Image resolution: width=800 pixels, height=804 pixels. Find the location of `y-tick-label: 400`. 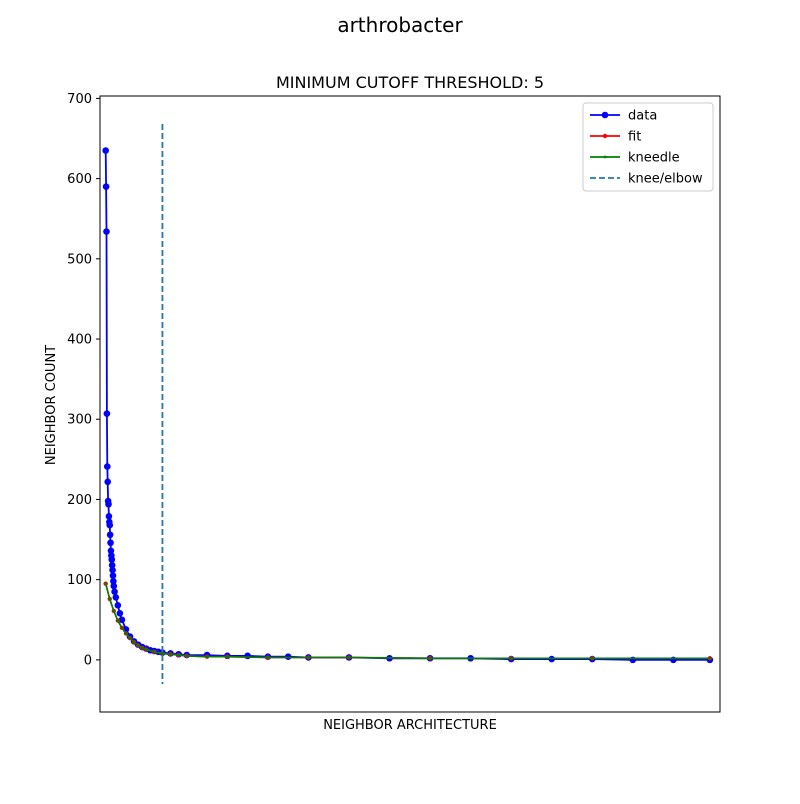

y-tick-label: 400 is located at coordinates (79, 340).